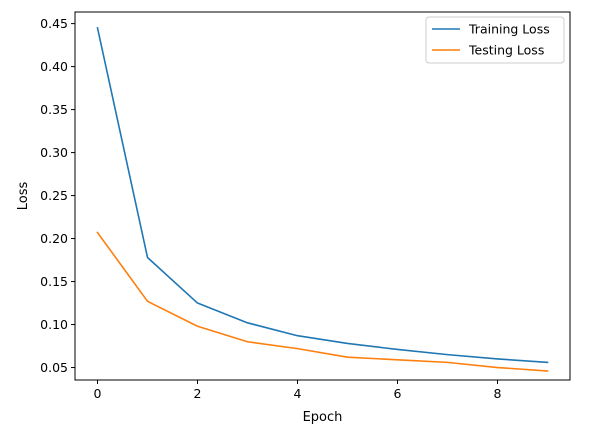  I want to click on legend-label: Training Loss, so click(509, 29).